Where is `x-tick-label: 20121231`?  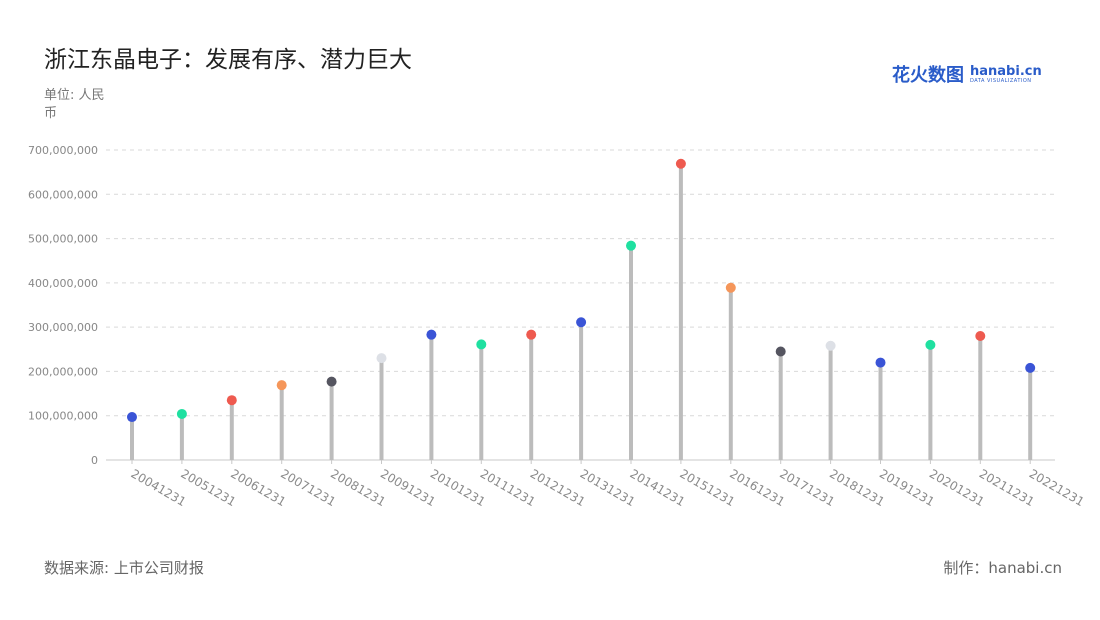 x-tick-label: 20121231 is located at coordinates (558, 487).